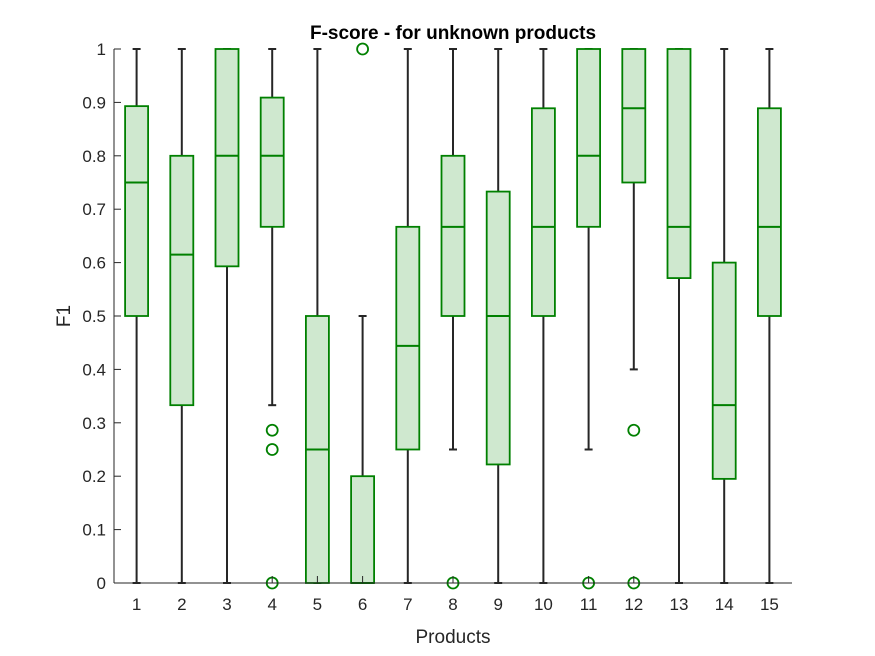 The image size is (875, 656). What do you see at coordinates (633, 604) in the screenshot?
I see `x-tick-label: 12` at bounding box center [633, 604].